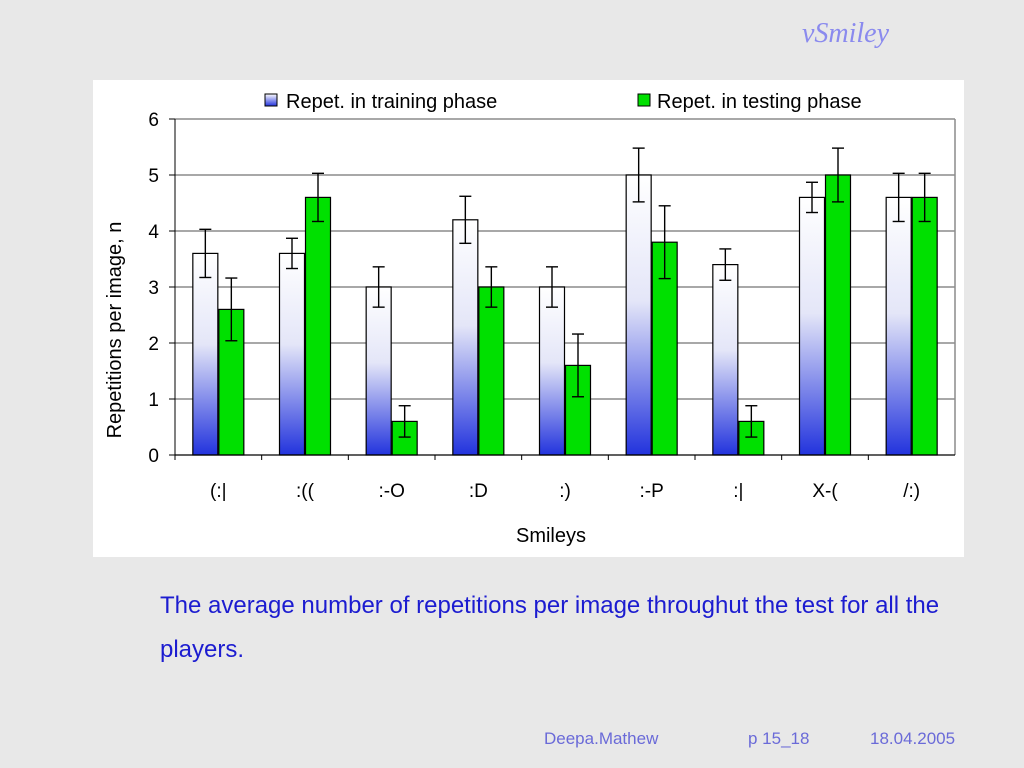 This screenshot has width=1024, height=768. What do you see at coordinates (845, 33) in the screenshot?
I see `slide-title: vSmiley` at bounding box center [845, 33].